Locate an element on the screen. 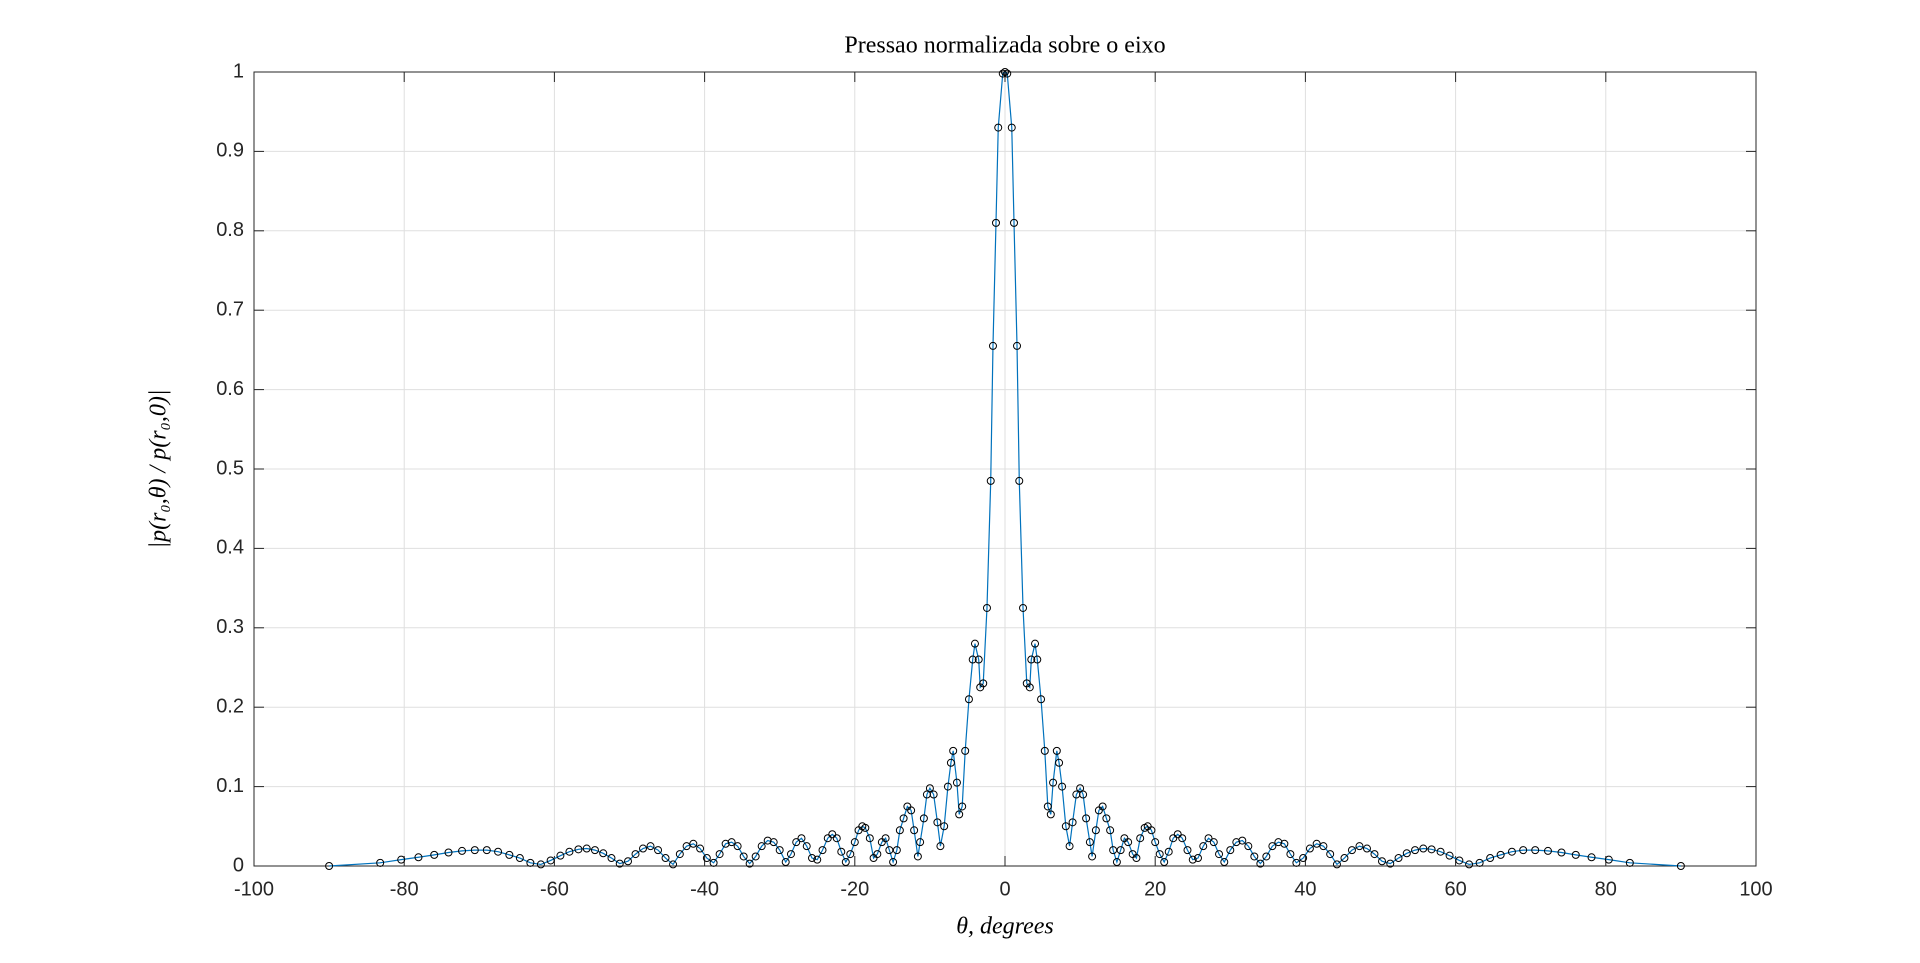 The height and width of the screenshot is (963, 1920). x-tick-label: 40 is located at coordinates (1305, 889).